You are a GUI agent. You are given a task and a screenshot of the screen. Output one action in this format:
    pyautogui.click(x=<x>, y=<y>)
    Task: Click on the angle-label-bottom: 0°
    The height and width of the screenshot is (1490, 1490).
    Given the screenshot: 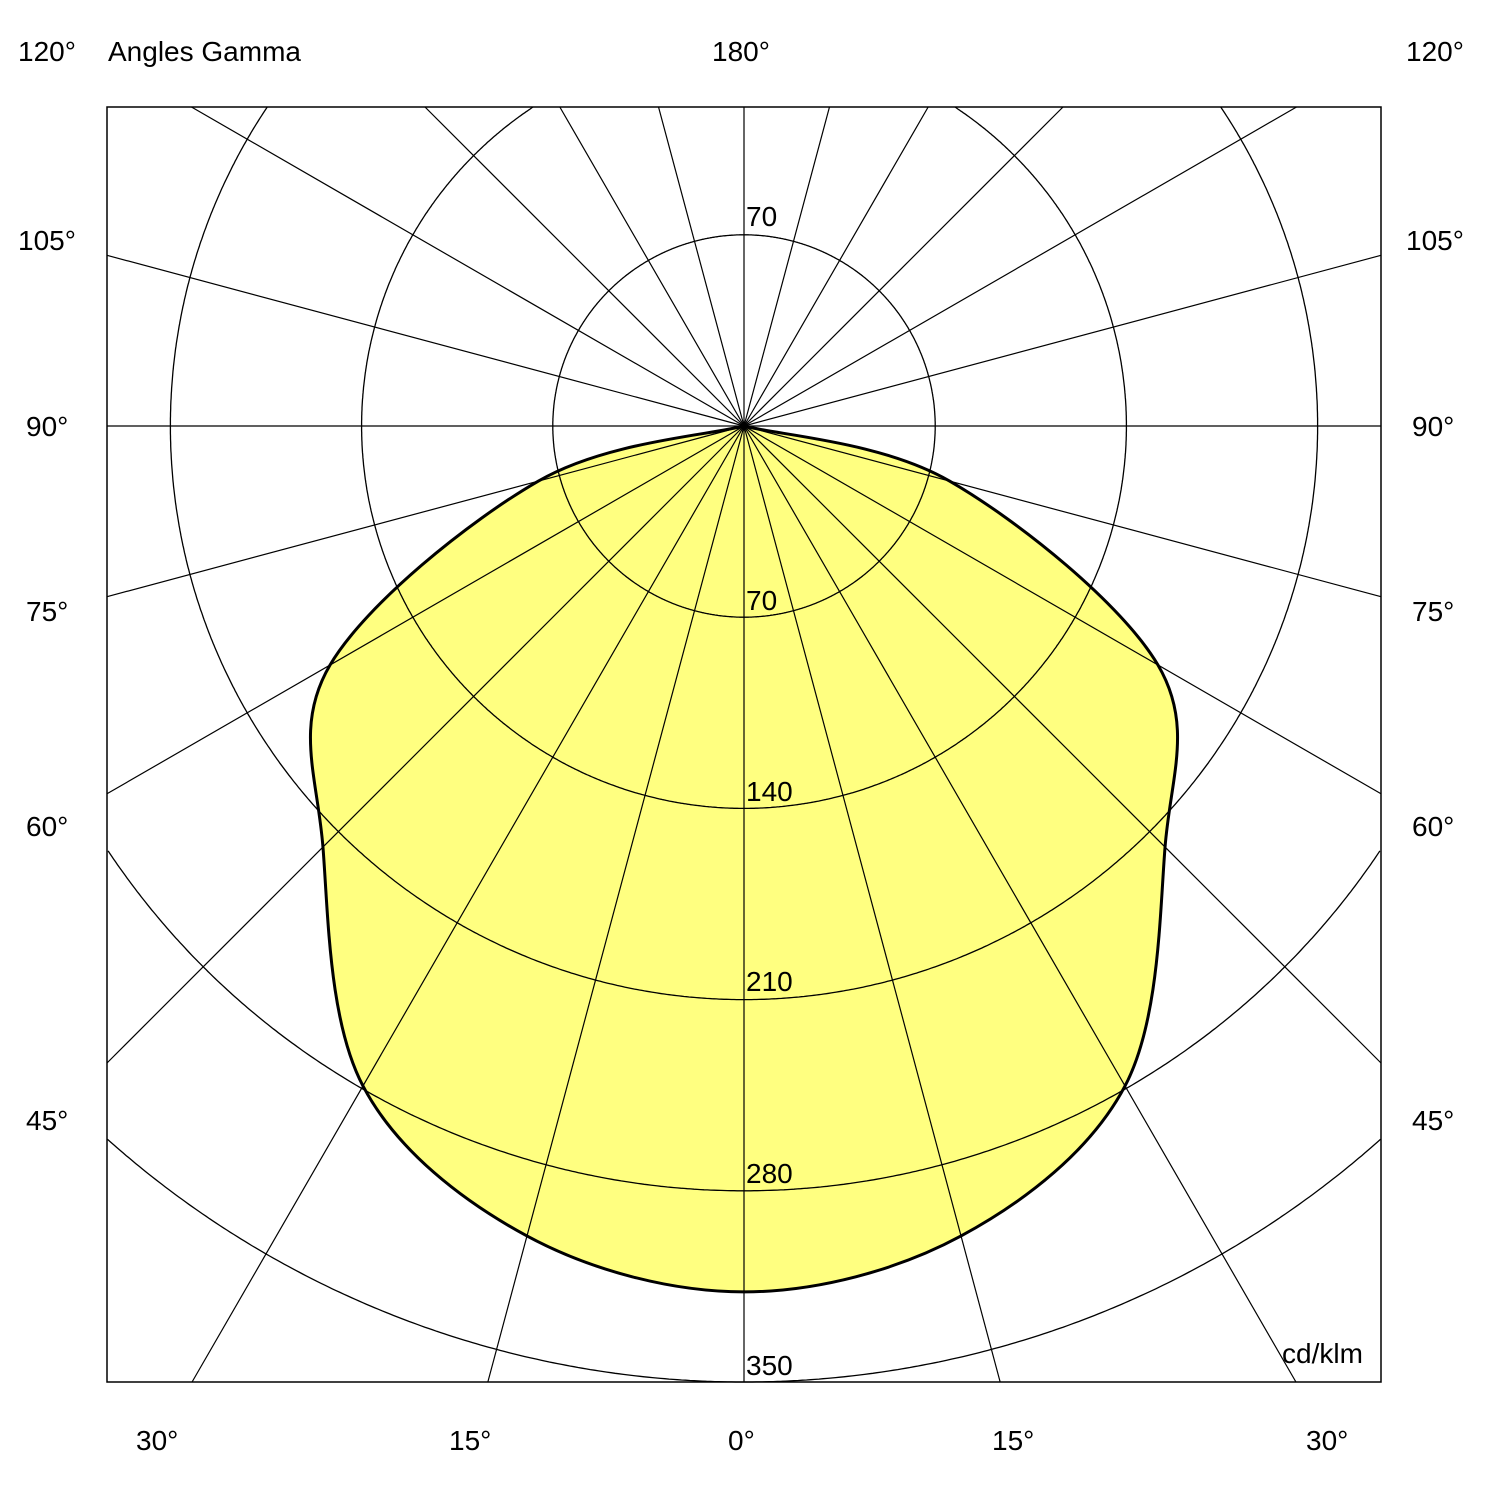 What is the action you would take?
    pyautogui.click(x=741, y=1440)
    